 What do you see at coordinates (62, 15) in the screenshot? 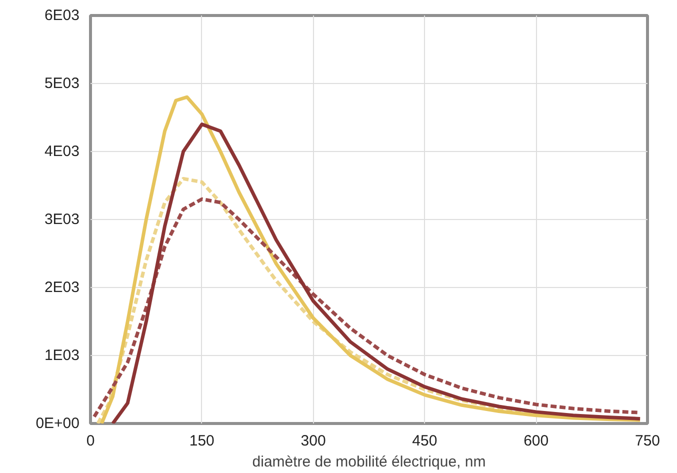
I see `y-tick-label: 6E03` at bounding box center [62, 15].